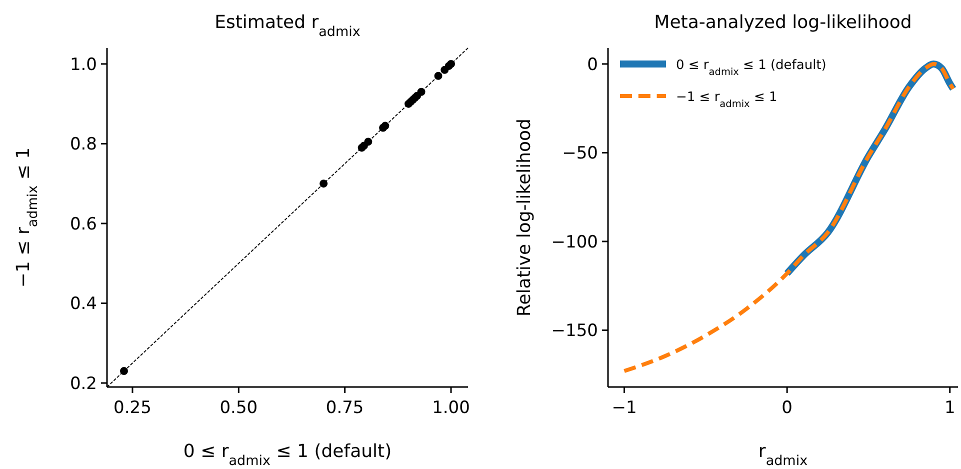  Describe the element at coordinates (950, 408) in the screenshot. I see `x-tick-label: 1` at that location.